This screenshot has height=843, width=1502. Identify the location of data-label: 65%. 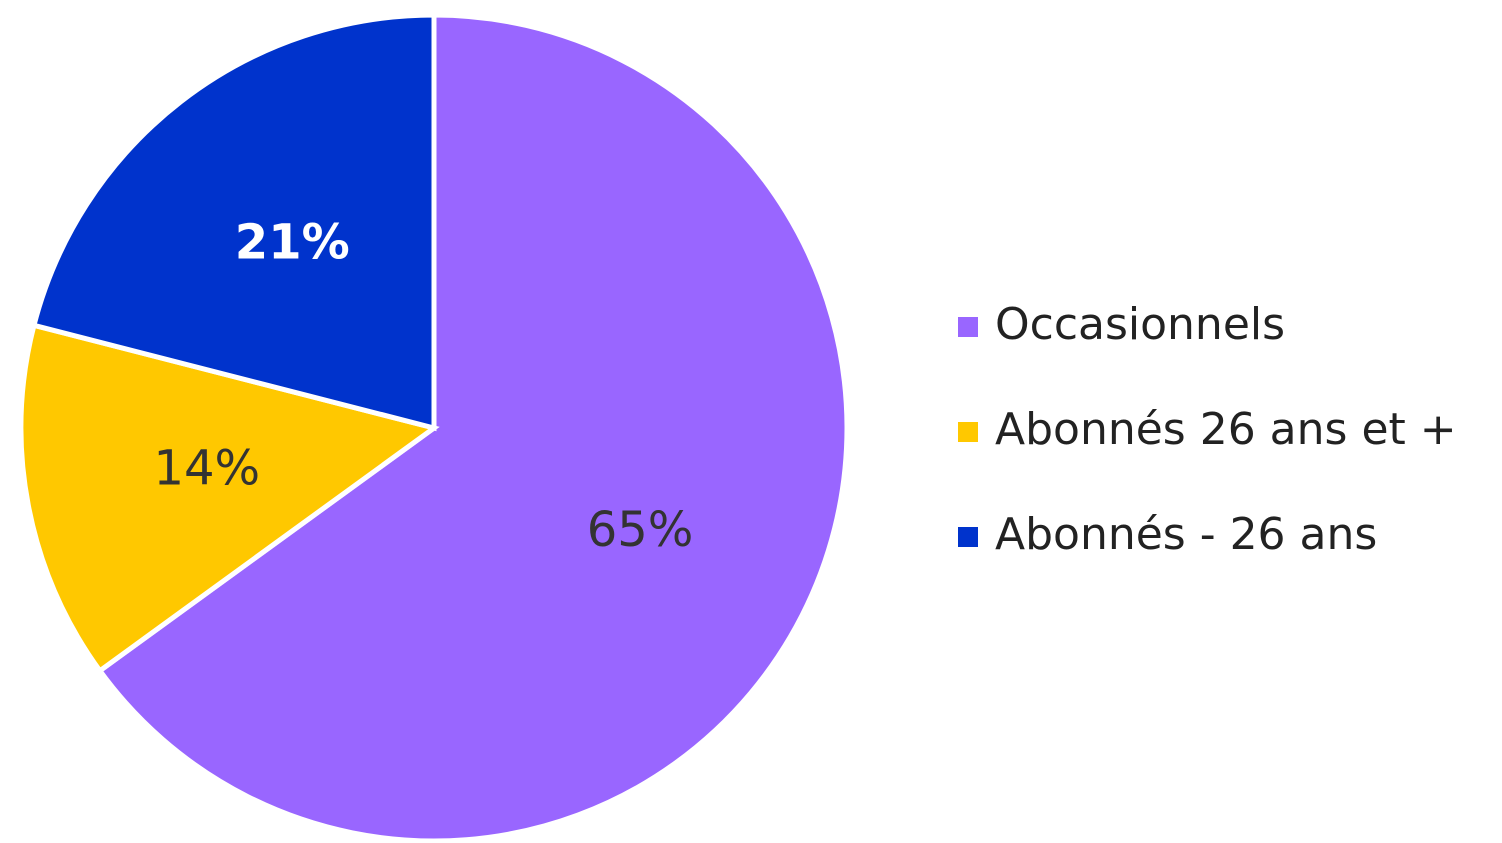
(640, 530).